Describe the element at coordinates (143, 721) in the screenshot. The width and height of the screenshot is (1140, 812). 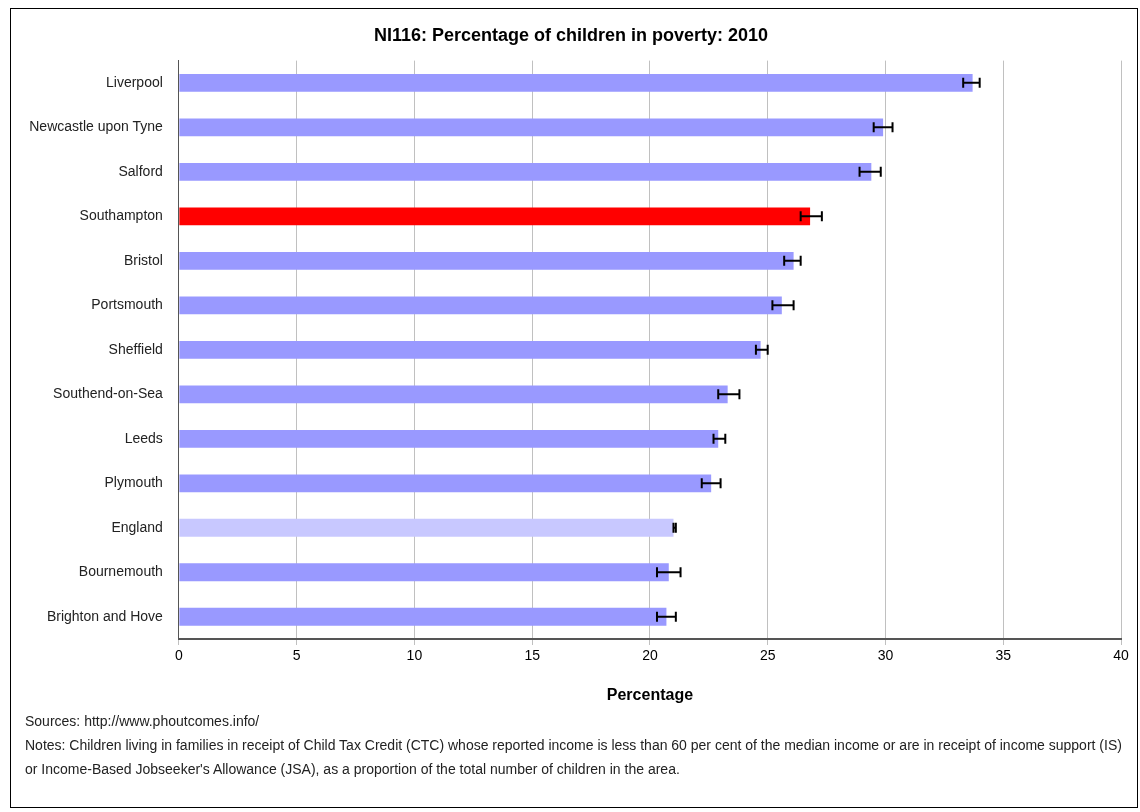
I see `source-note: Sources: http://www.phoutcomes.info/` at that location.